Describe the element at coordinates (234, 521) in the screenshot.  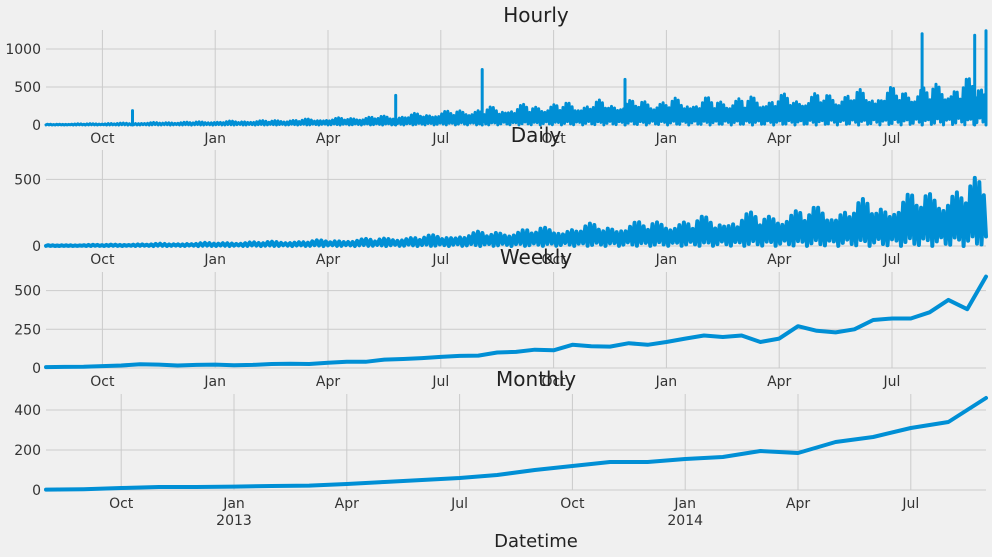
I see `x-tick-year-label: 2013` at that location.